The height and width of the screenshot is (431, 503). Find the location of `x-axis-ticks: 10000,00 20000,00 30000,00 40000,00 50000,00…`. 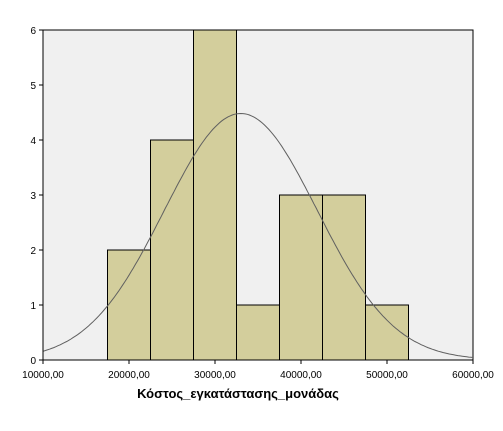

x-axis-ticks: 10000,00 20000,00 30000,00 40000,00 50000,00… is located at coordinates (258, 370).